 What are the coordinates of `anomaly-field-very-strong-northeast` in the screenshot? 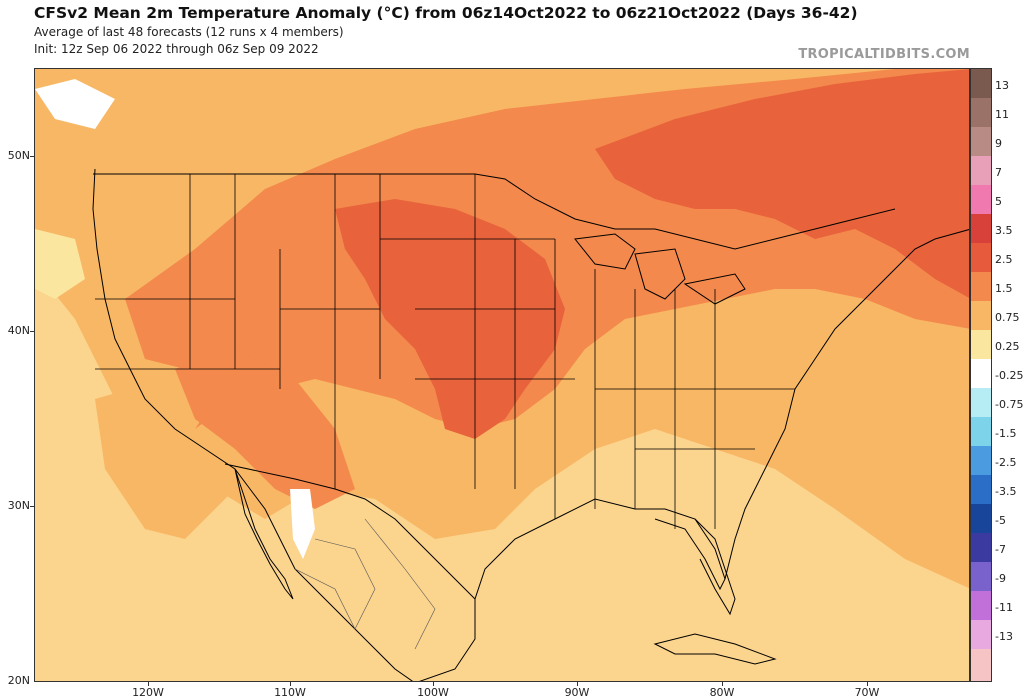 It's located at (782, 183).